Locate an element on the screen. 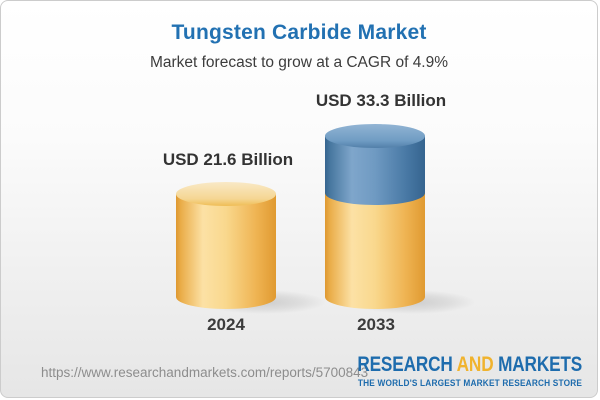 Image resolution: width=600 pixels, height=400 pixels. bar-value-label-2033: USD 33.3 Billion is located at coordinates (381, 100).